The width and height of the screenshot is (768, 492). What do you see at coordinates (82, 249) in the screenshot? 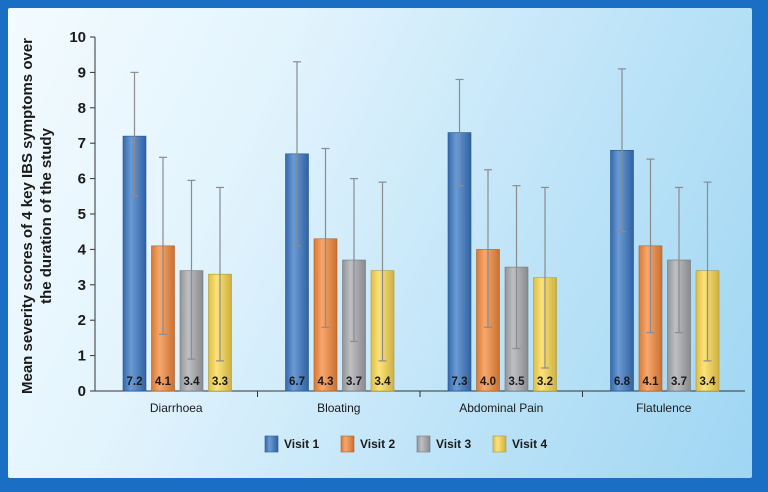
I see `y-tick-label: 4` at bounding box center [82, 249].